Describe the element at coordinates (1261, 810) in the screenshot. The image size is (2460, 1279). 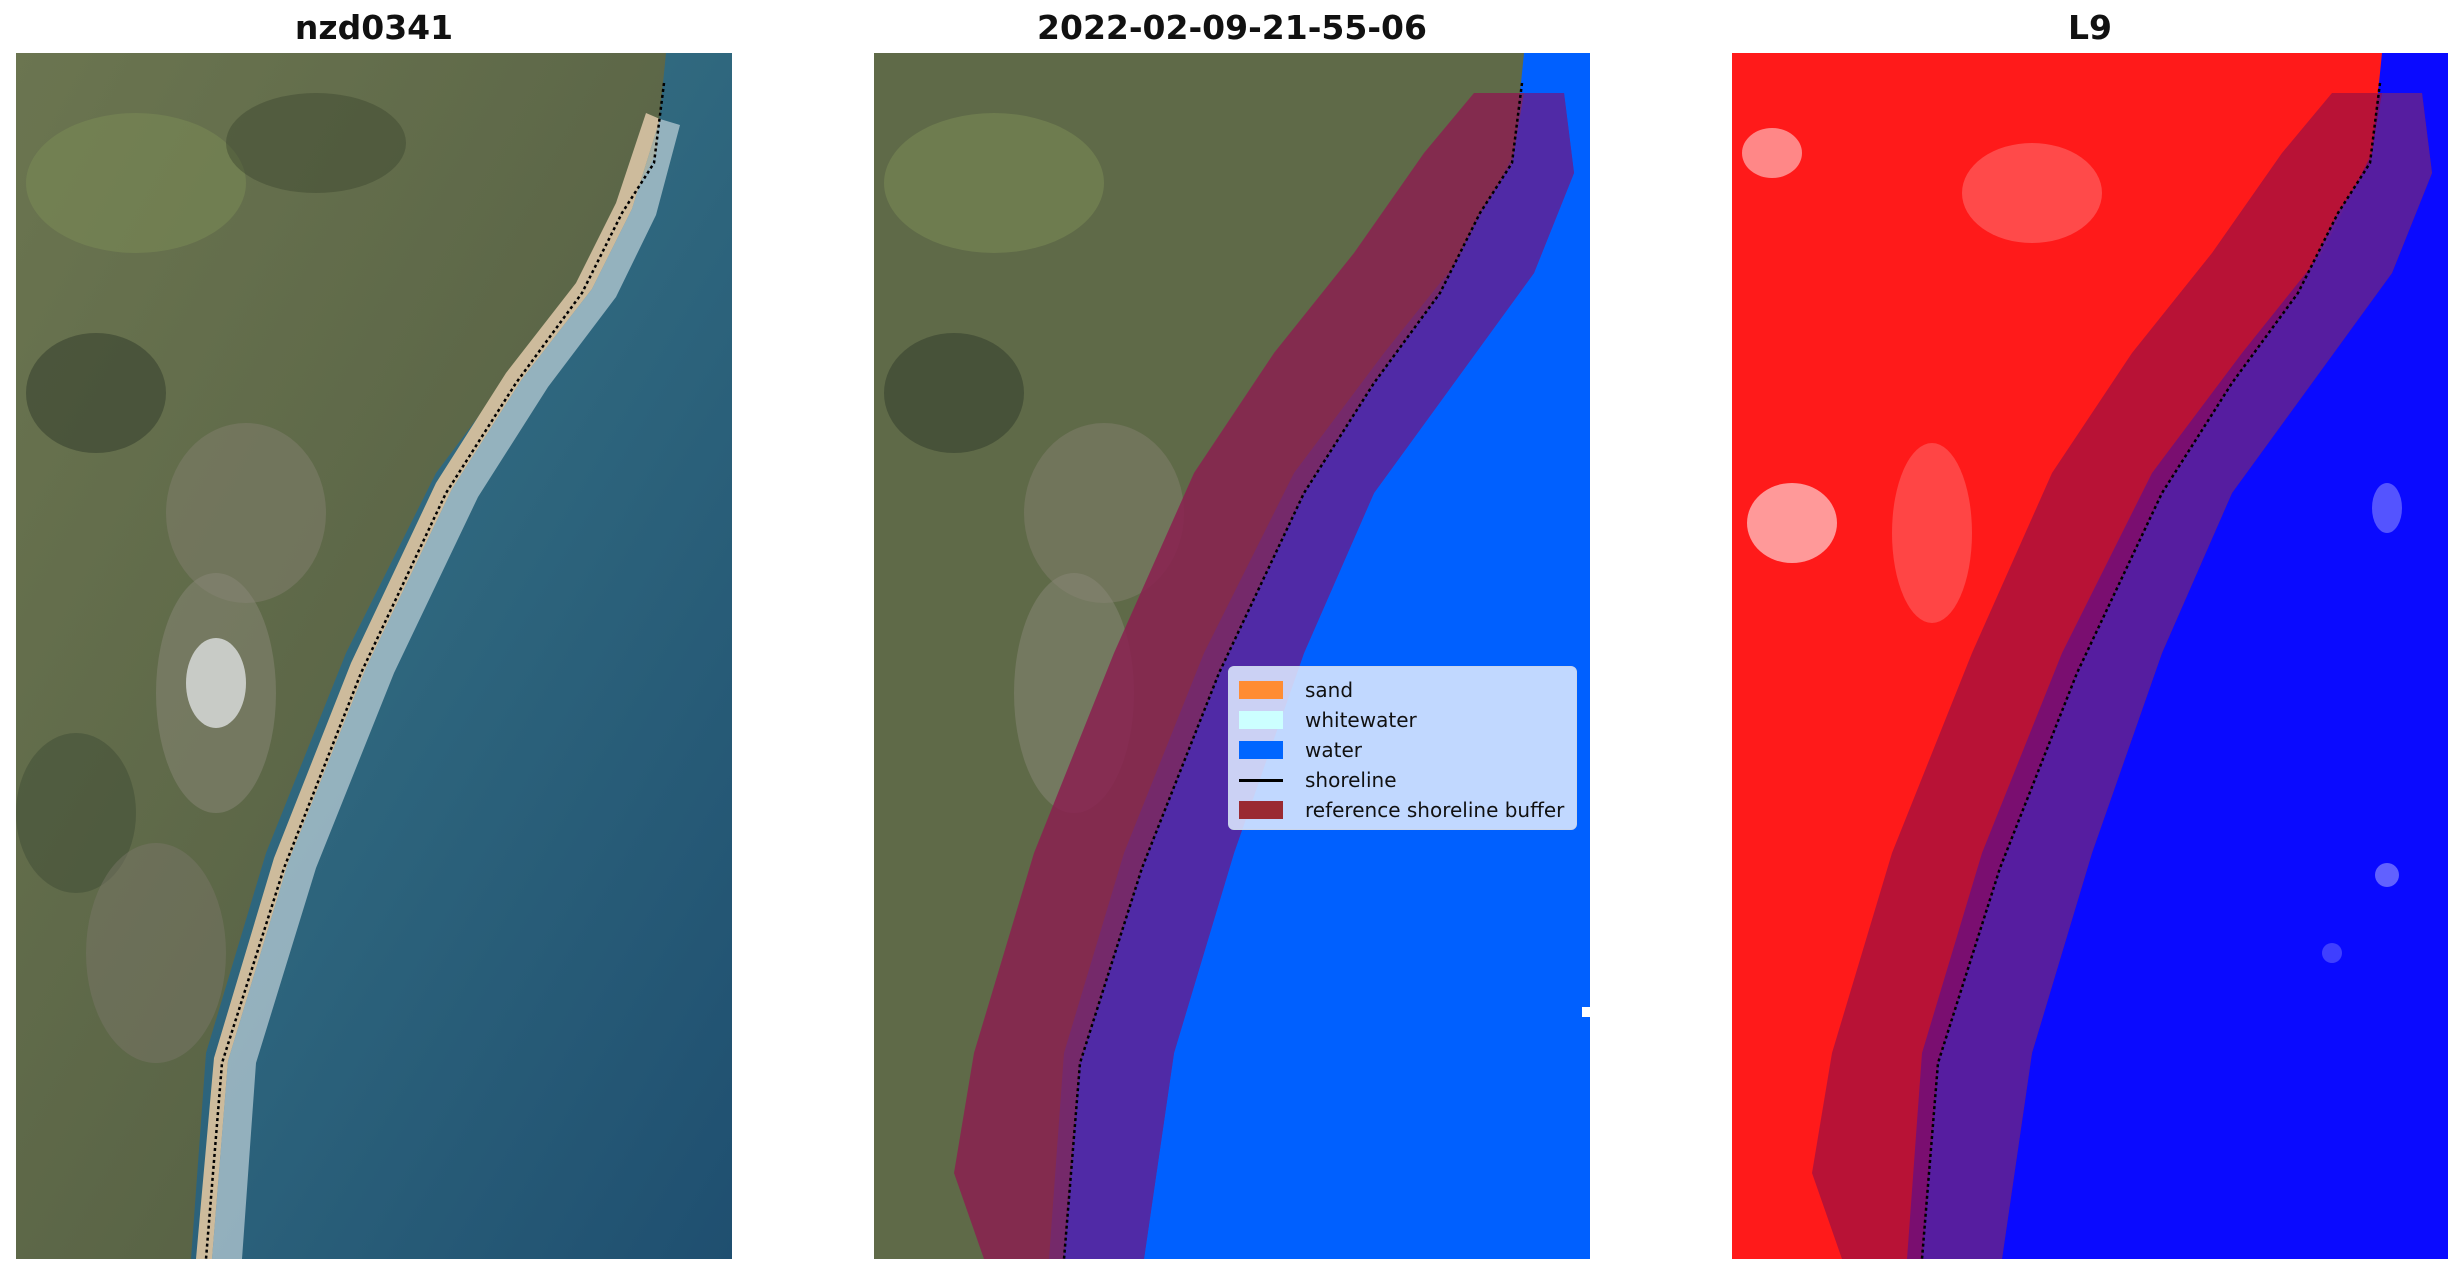
I see `buffer-swatch` at that location.